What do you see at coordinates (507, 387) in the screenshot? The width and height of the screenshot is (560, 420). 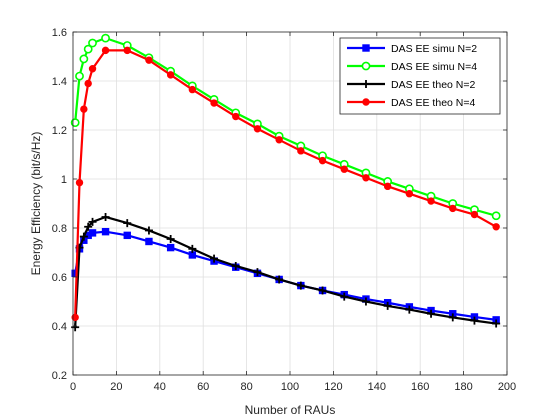 I see `x-tick-label: 200` at bounding box center [507, 387].